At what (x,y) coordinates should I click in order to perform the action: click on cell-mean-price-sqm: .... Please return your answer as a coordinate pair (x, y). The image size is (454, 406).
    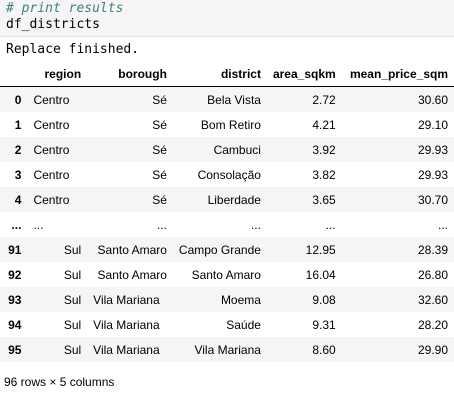
    Looking at the image, I should click on (442, 224).